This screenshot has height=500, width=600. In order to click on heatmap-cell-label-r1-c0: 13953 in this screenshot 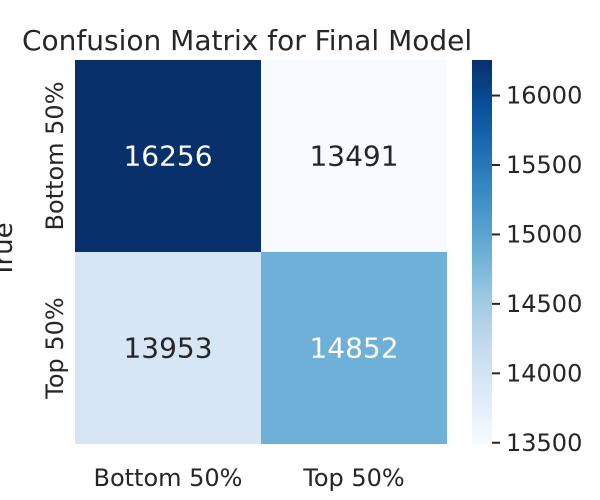, I will do `click(167, 348)`.